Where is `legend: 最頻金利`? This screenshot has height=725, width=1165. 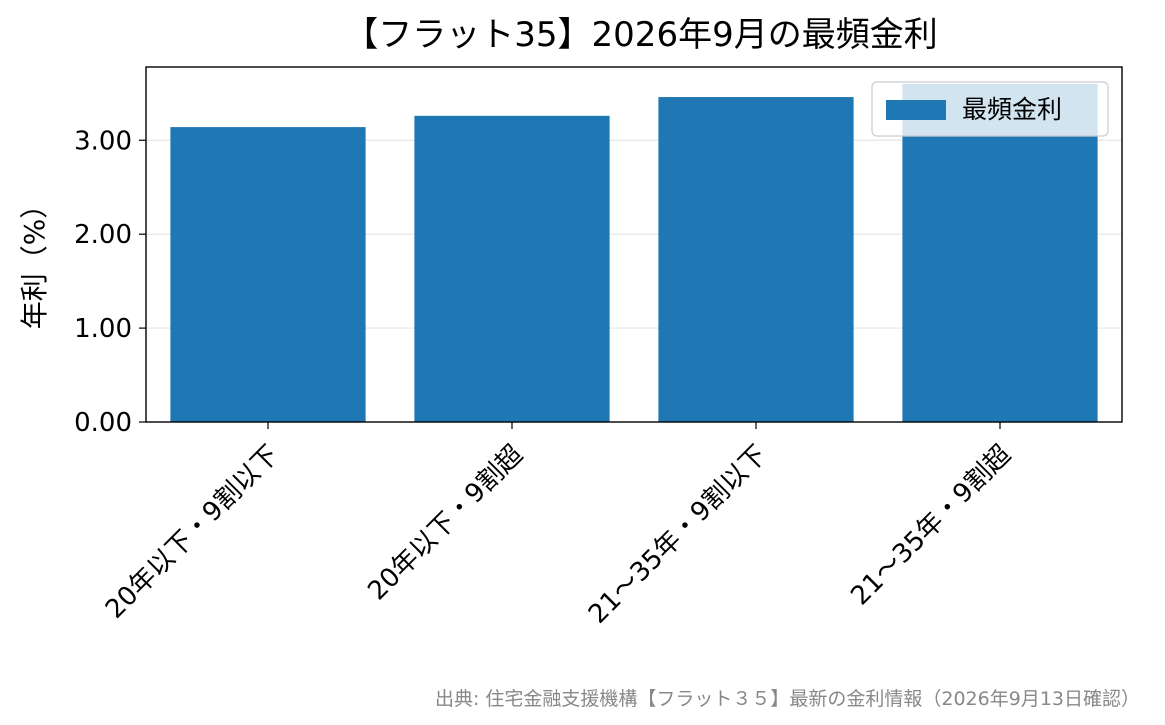
legend: 最頻金利 is located at coordinates (990, 109).